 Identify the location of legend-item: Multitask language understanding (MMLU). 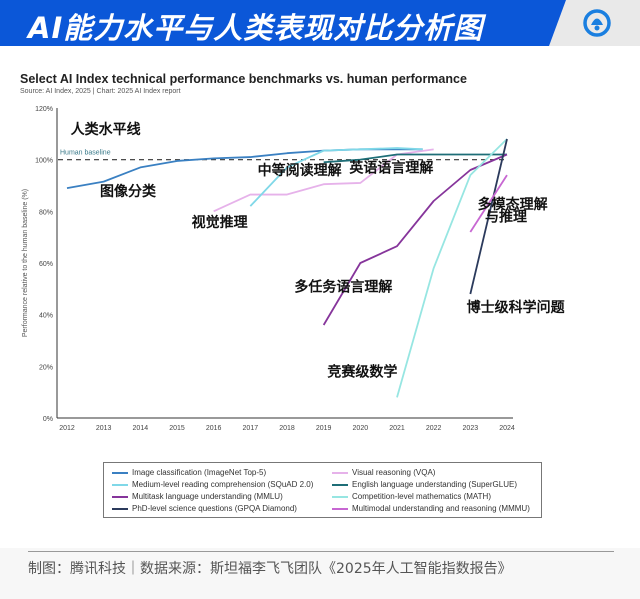
(222, 496).